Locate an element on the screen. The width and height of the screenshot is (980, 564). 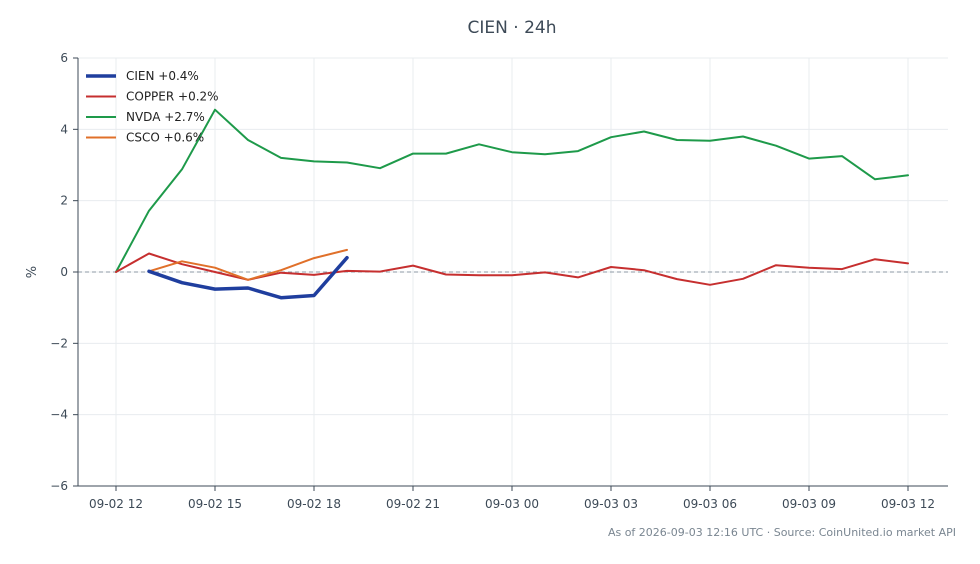
x-tick-label: 09-03 06 is located at coordinates (710, 504).